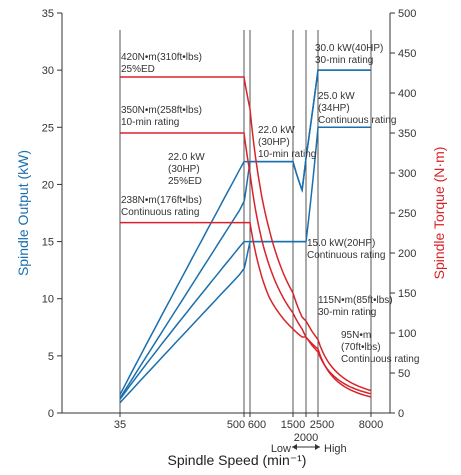 The height and width of the screenshot is (475, 461). I want to click on y-right-tick-label-2: 100, so click(407, 334).